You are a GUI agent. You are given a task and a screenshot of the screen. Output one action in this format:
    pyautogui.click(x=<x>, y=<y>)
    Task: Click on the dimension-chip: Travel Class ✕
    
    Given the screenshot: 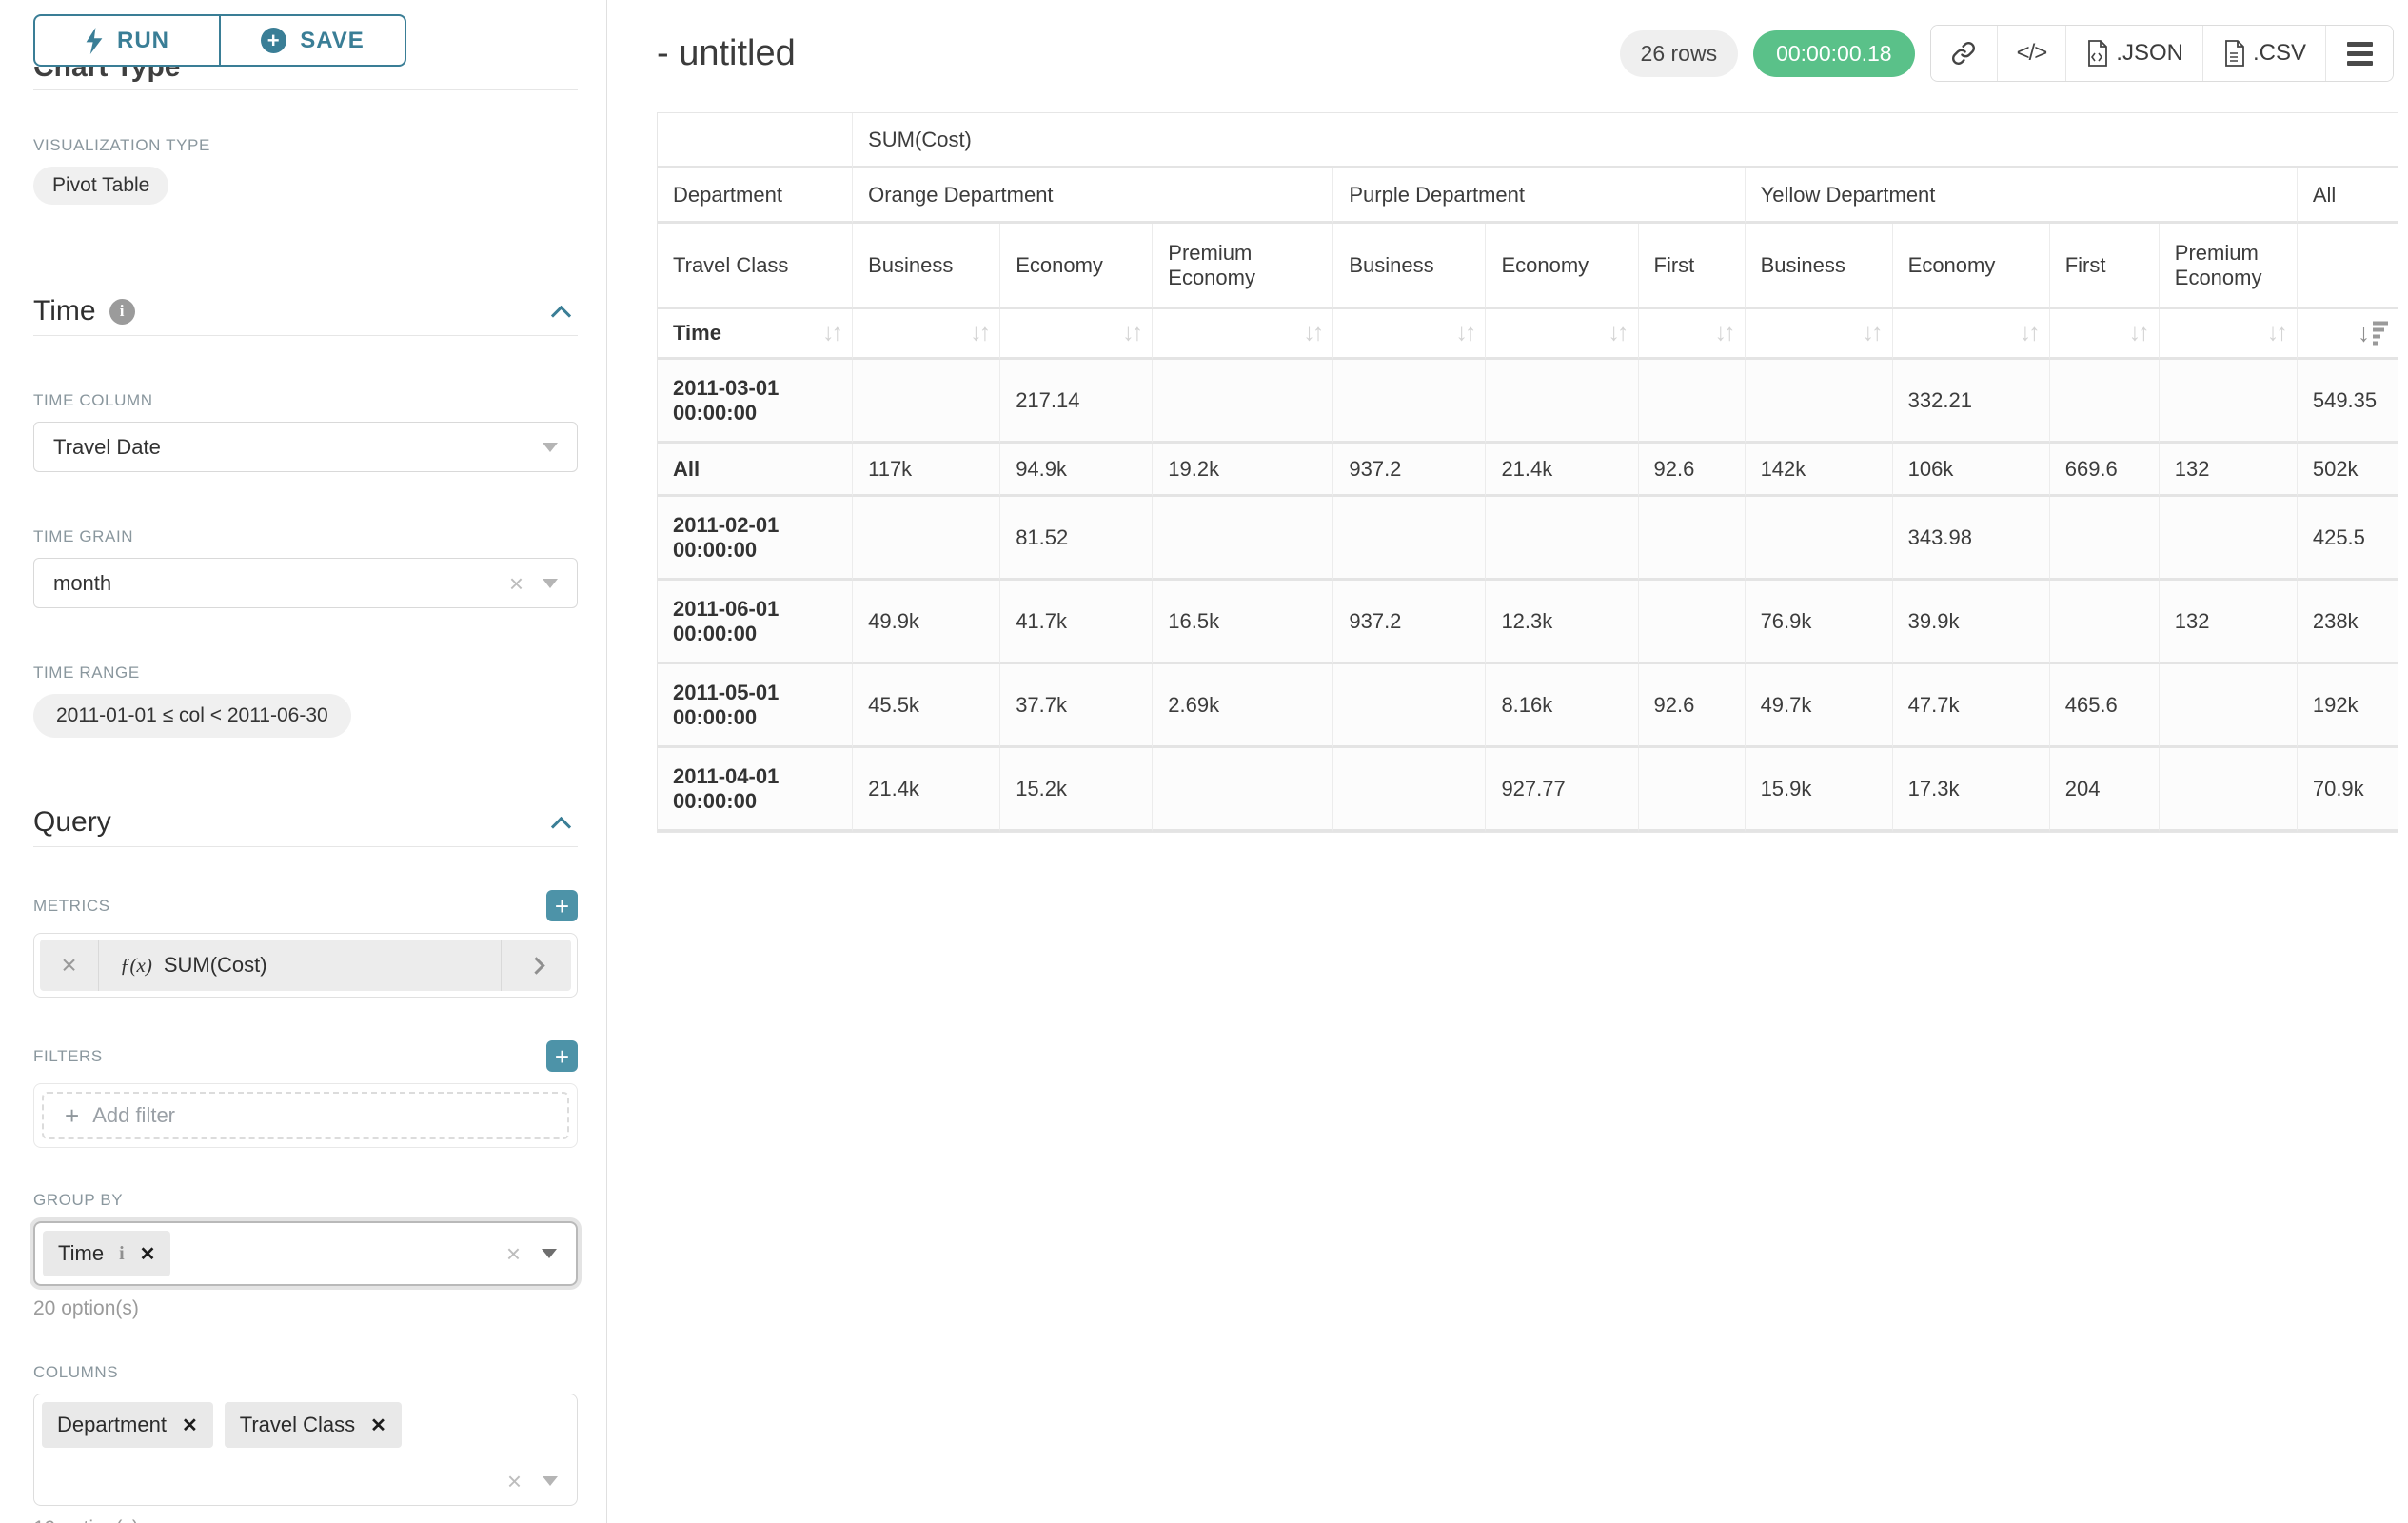 What is the action you would take?
    pyautogui.click(x=313, y=1425)
    